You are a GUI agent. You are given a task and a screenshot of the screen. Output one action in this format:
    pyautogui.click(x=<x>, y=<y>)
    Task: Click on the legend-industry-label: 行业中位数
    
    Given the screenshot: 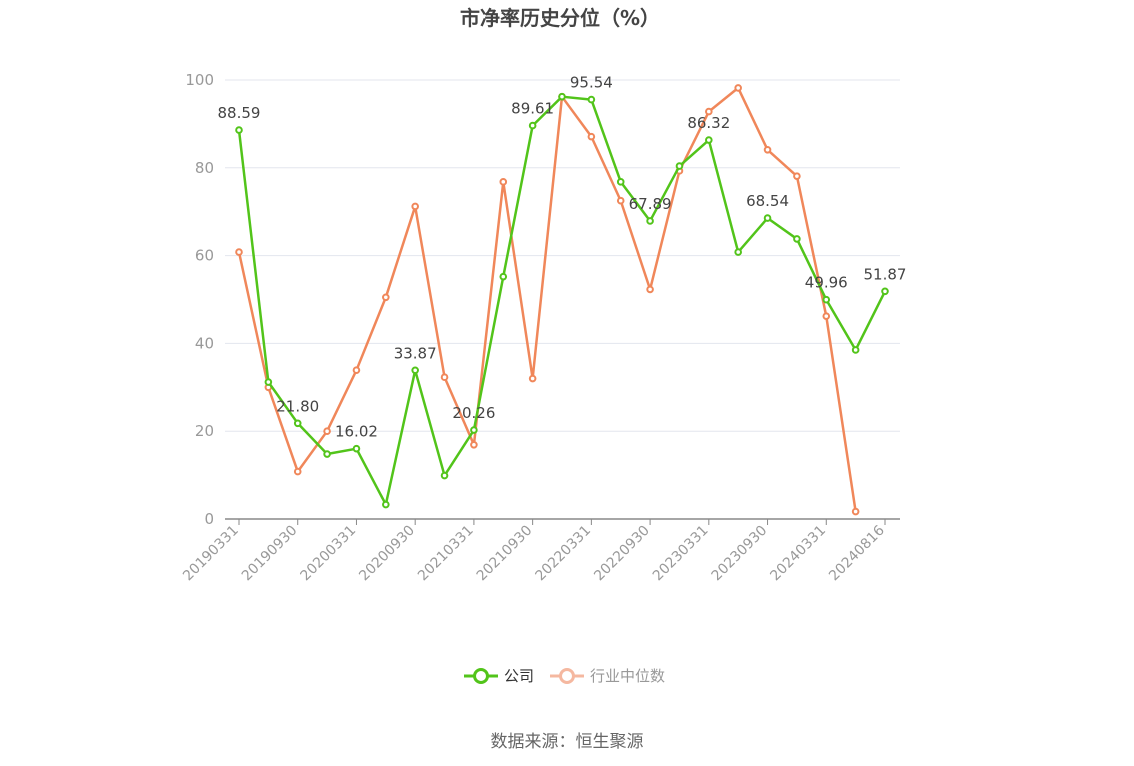 What is the action you would take?
    pyautogui.click(x=627, y=676)
    